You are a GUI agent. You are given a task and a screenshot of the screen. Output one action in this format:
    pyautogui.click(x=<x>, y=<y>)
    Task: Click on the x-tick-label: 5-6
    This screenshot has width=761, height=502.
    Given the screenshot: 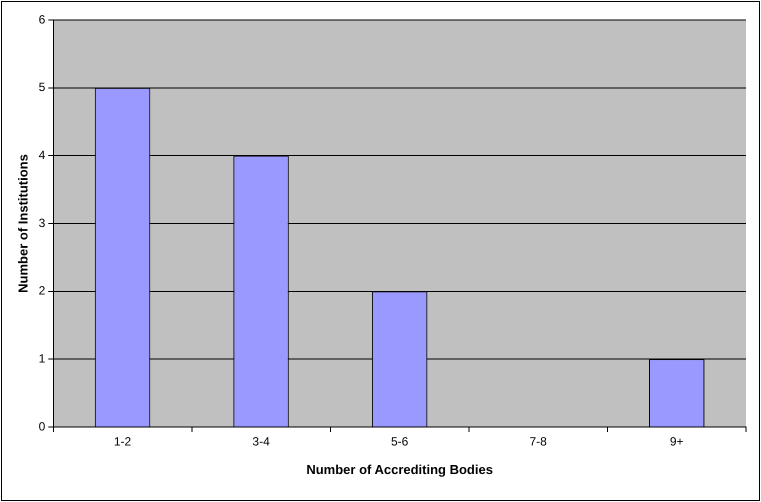 What is the action you would take?
    pyautogui.click(x=399, y=441)
    